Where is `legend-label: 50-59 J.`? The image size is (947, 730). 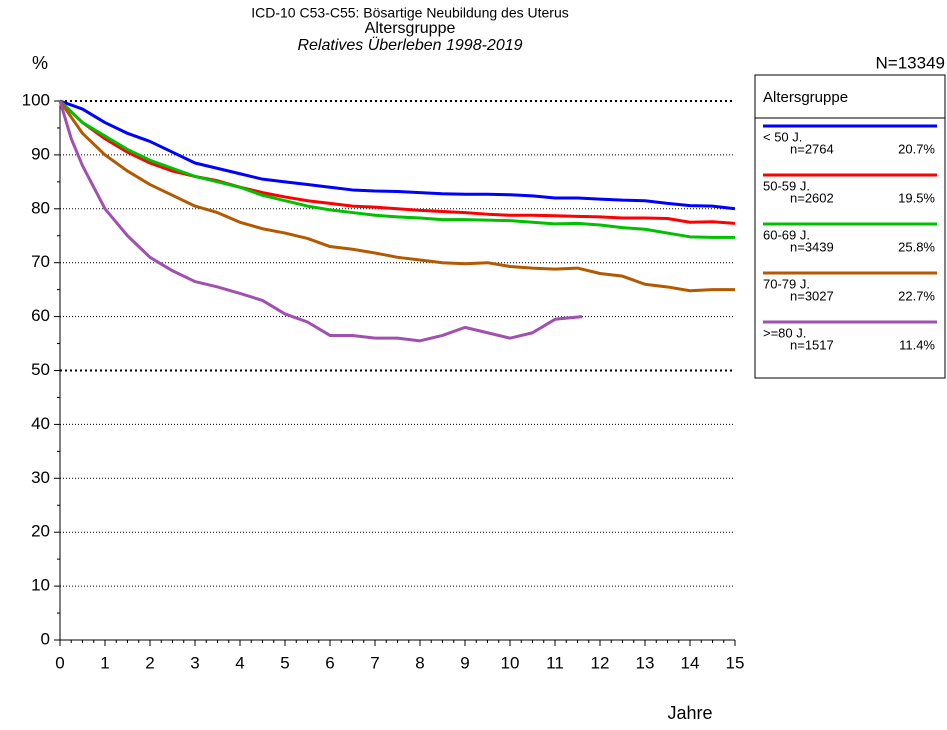 legend-label: 50-59 J. is located at coordinates (786, 185).